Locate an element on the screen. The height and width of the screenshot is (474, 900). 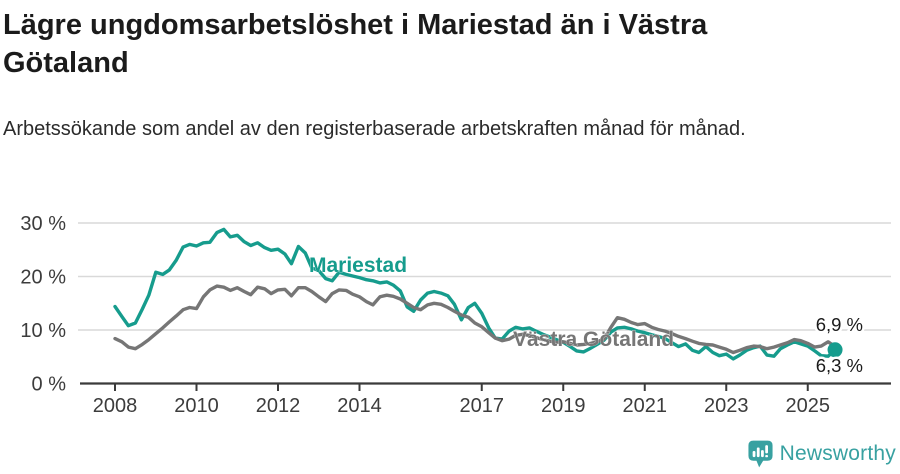
newsworthy-logo: Newsworthy is located at coordinates (822, 454).